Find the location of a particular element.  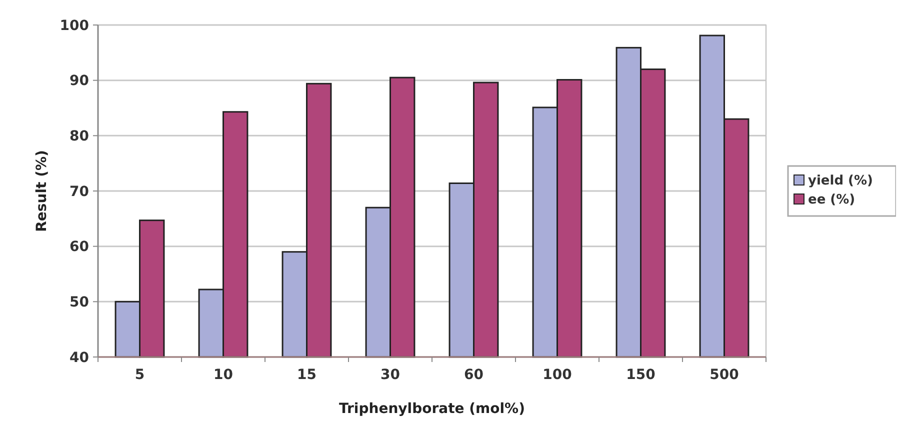

x-tick-label: 100 is located at coordinates (557, 375).